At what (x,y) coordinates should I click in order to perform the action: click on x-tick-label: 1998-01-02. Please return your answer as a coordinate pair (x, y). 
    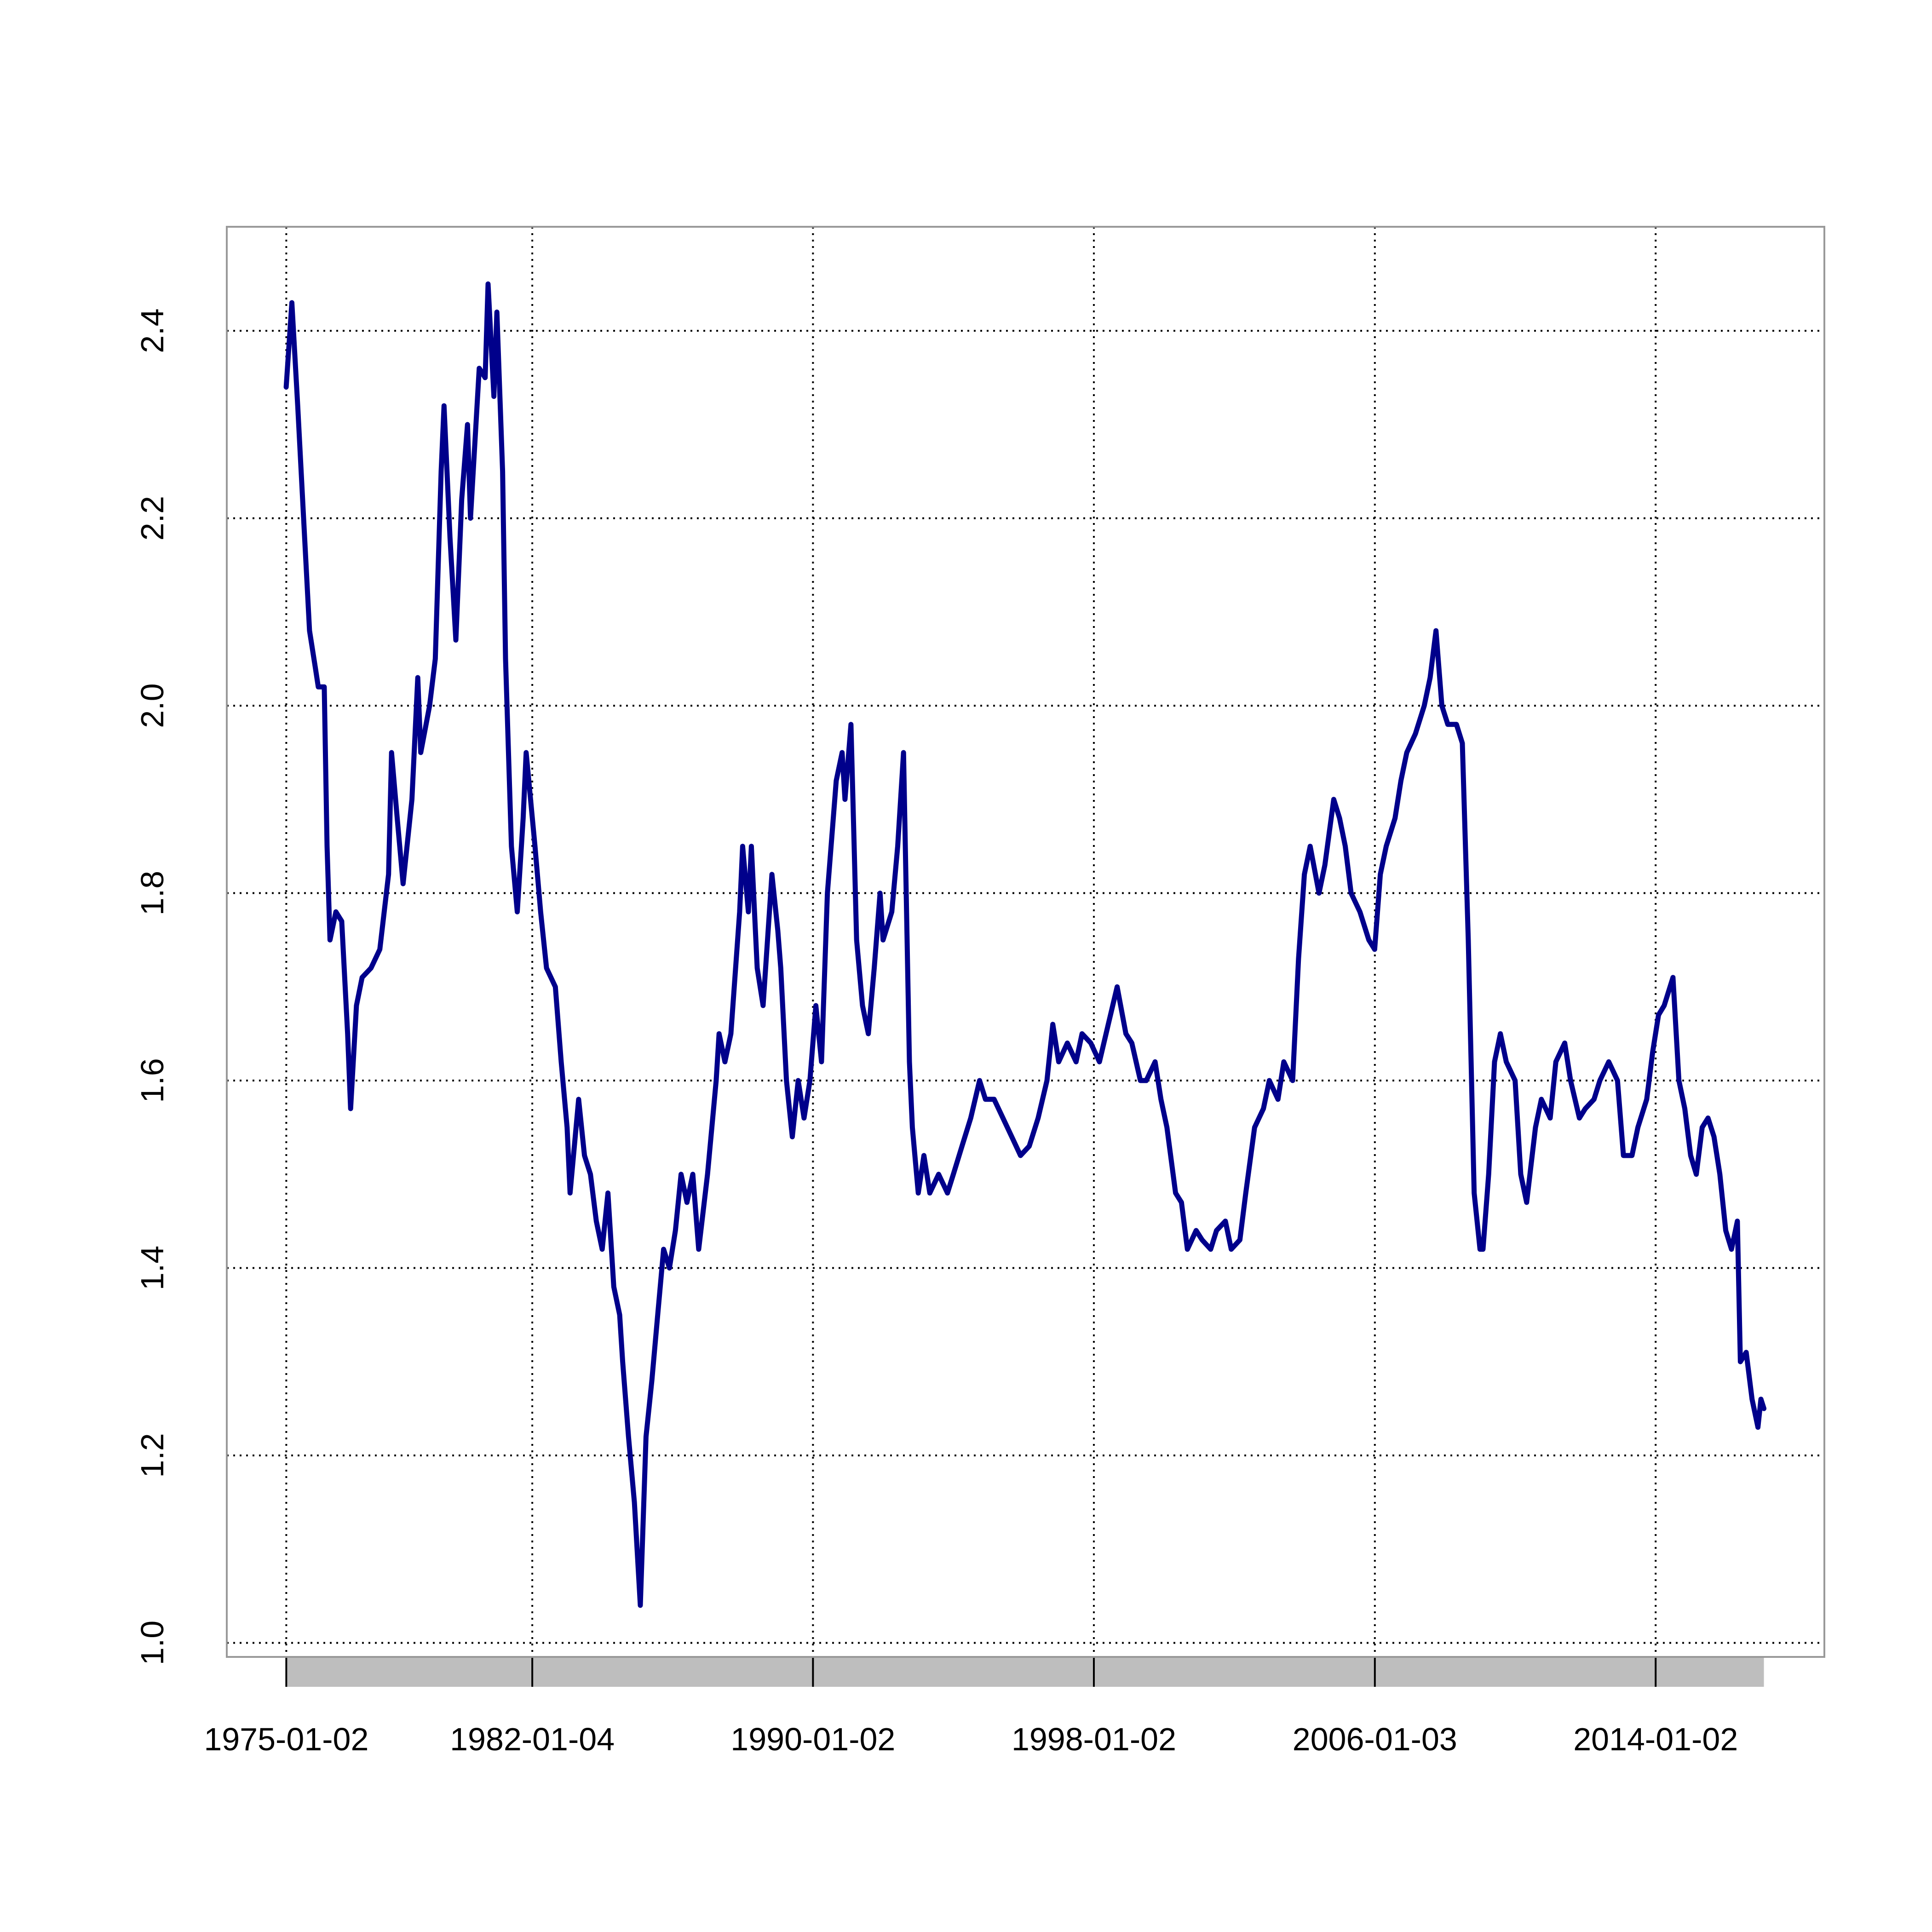
    Looking at the image, I should click on (1094, 1739).